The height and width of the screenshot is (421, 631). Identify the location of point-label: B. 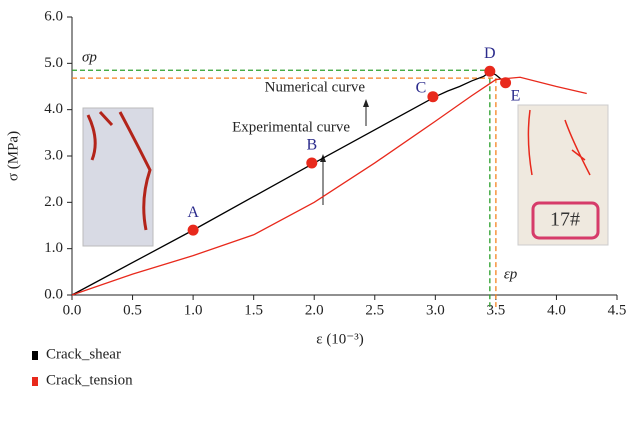
(311, 145).